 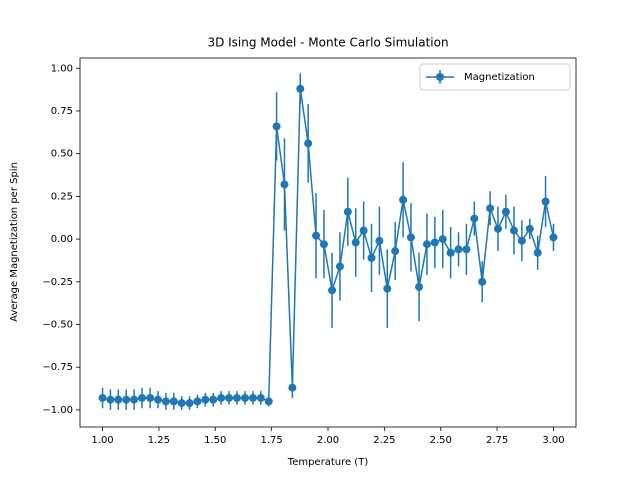 What do you see at coordinates (272, 440) in the screenshot?
I see `x-tick-label: 1.75` at bounding box center [272, 440].